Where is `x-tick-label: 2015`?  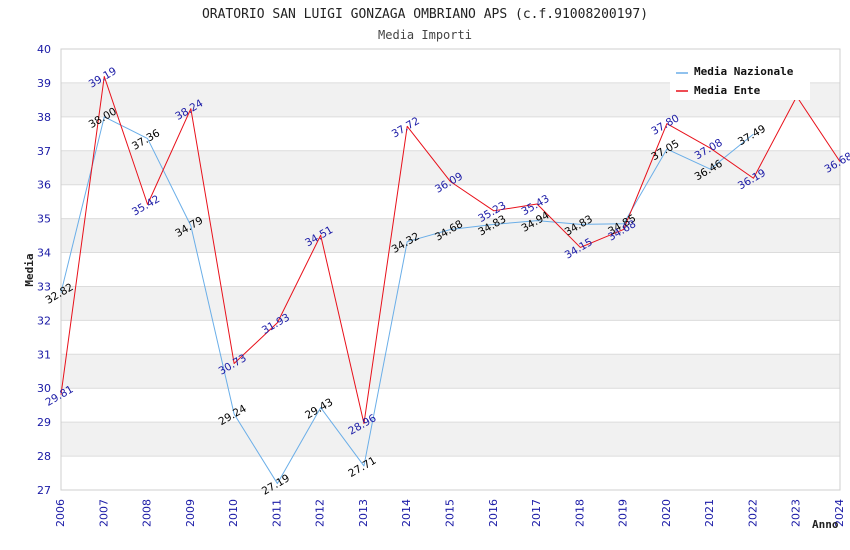
x-tick-label: 2015 is located at coordinates (450, 513).